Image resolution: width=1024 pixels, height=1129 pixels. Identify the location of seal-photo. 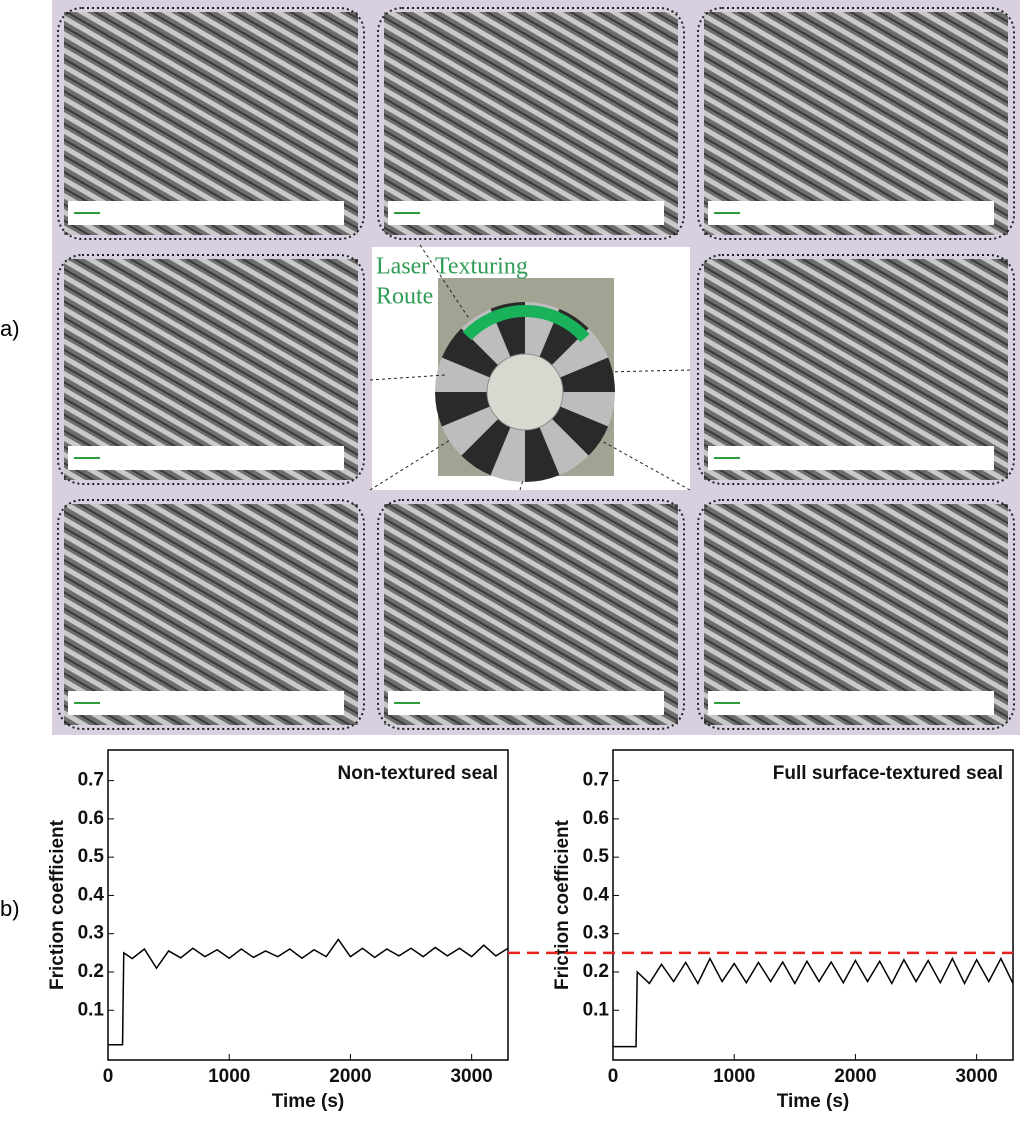
(530, 367).